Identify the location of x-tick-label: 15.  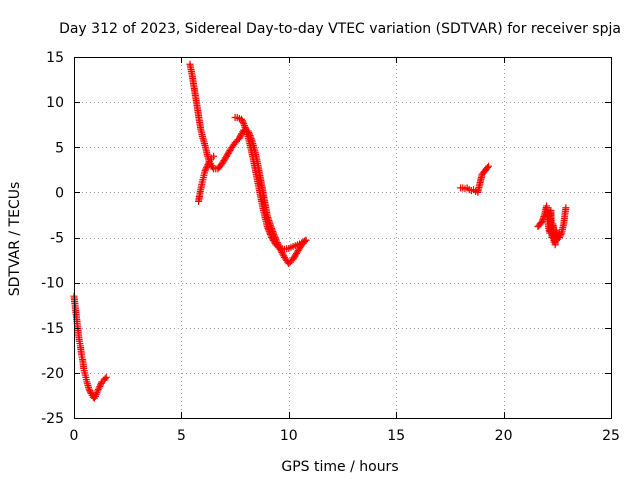
(396, 436).